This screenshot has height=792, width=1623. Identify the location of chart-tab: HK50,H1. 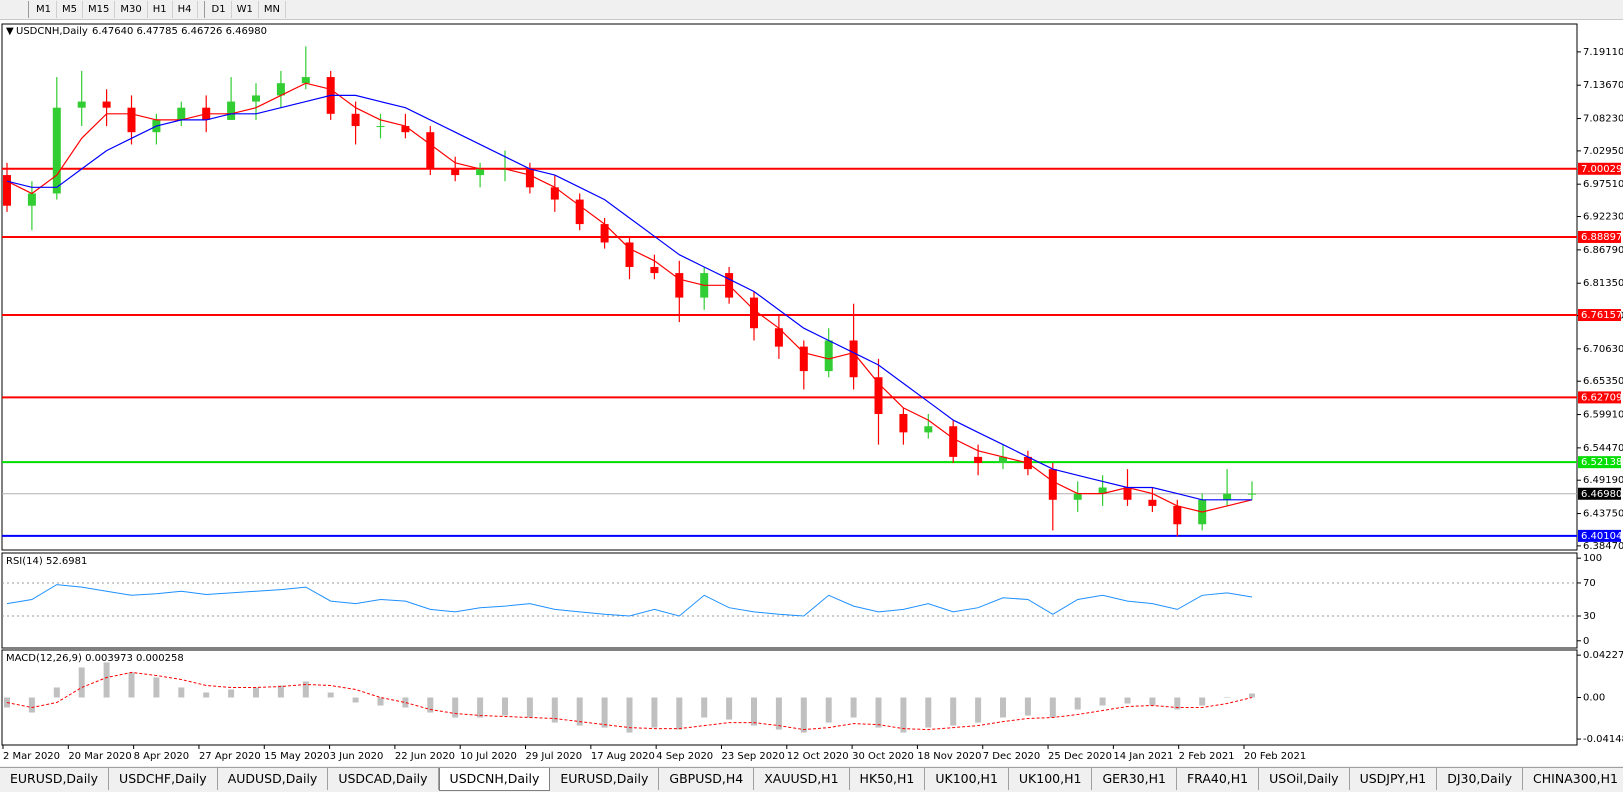
(888, 779).